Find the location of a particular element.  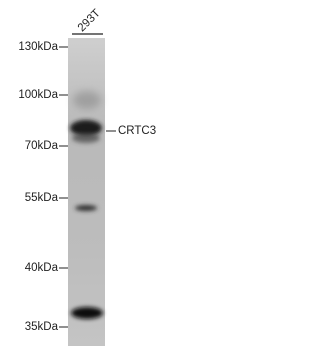

marker-label: 70kDa is located at coordinates (42, 146).